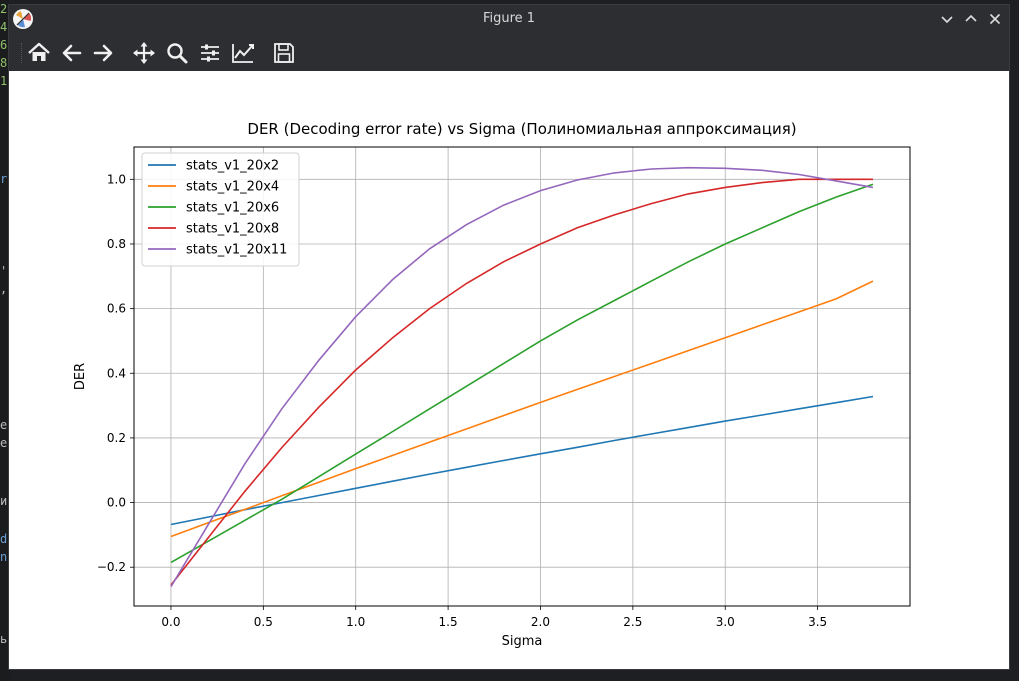 The image size is (1019, 681). I want to click on pan-icon, so click(144, 53).